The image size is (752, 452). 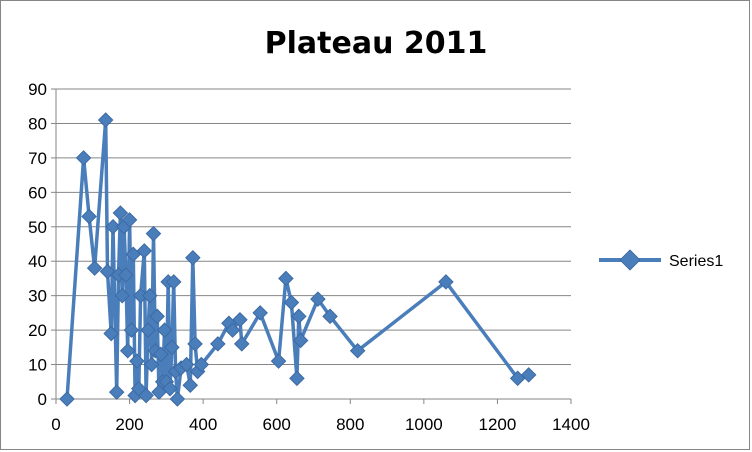 I want to click on legend: Series1, so click(x=661, y=260).